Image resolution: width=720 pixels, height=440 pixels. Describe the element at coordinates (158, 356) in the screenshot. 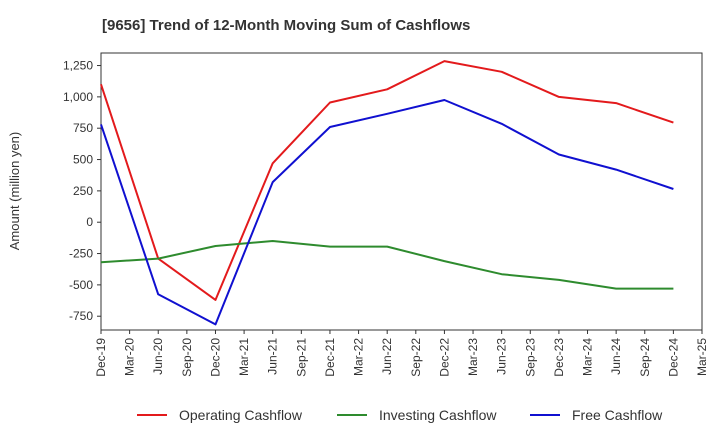

I see `x-tick-label: Jun-20` at that location.